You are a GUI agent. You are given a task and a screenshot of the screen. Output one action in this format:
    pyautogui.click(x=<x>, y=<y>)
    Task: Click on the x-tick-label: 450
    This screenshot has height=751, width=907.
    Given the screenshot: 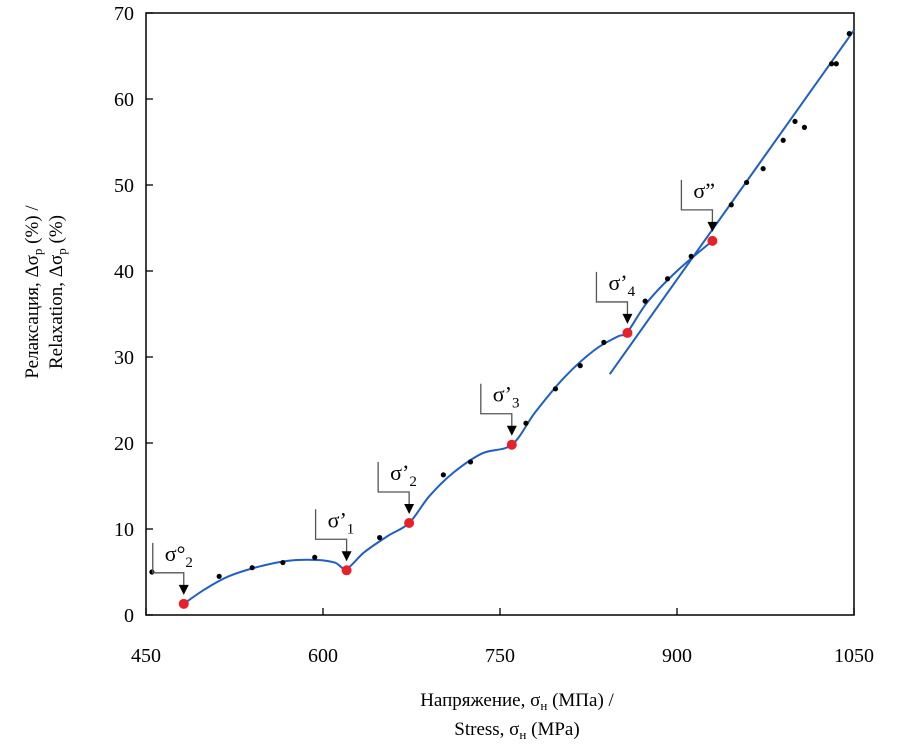 What is the action you would take?
    pyautogui.click(x=146, y=656)
    